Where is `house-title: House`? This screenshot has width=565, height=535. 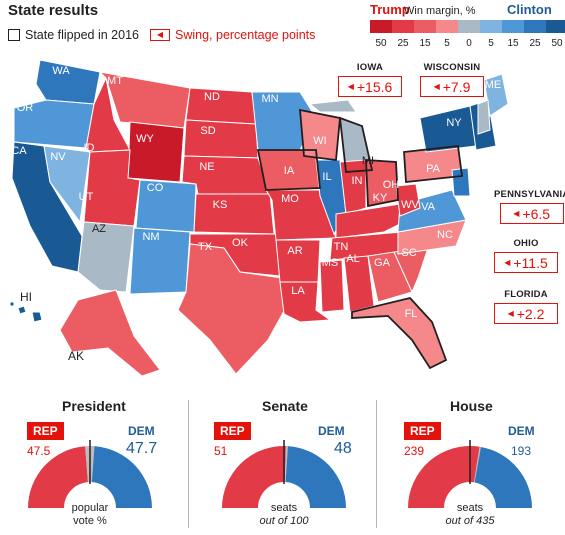 house-title: House is located at coordinates (471, 406).